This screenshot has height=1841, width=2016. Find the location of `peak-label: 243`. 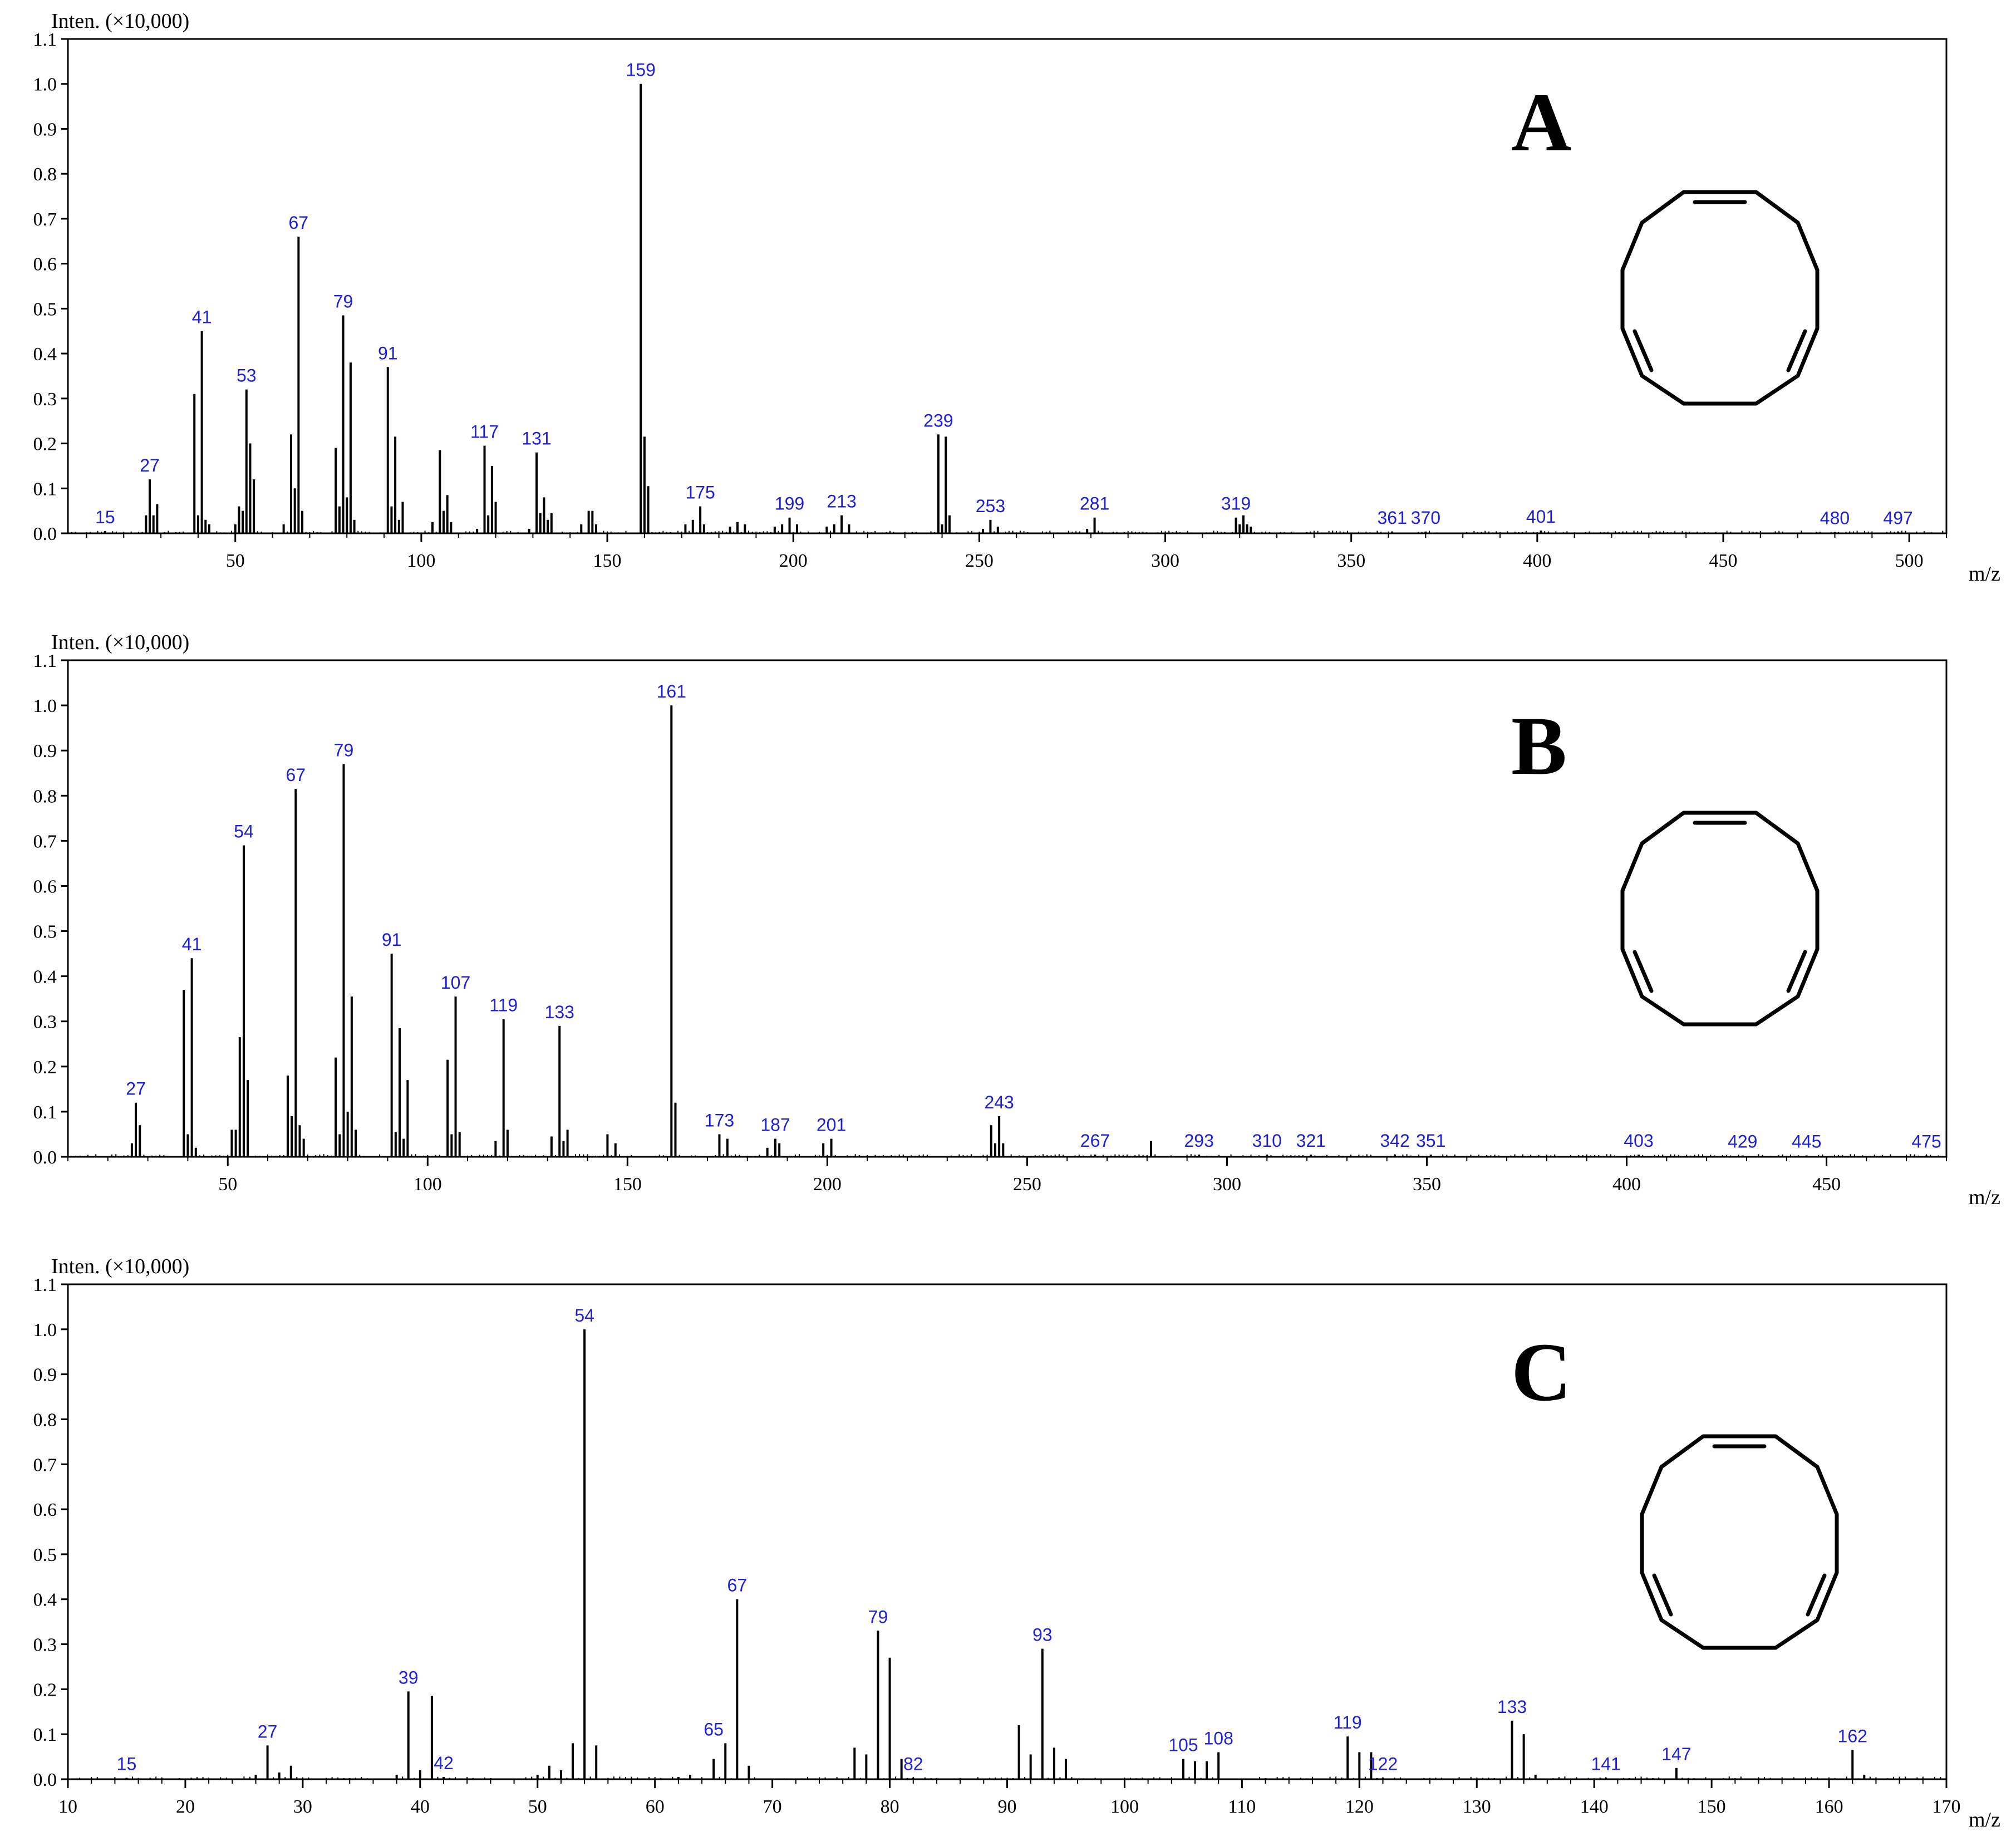

peak-label: 243 is located at coordinates (999, 1102).